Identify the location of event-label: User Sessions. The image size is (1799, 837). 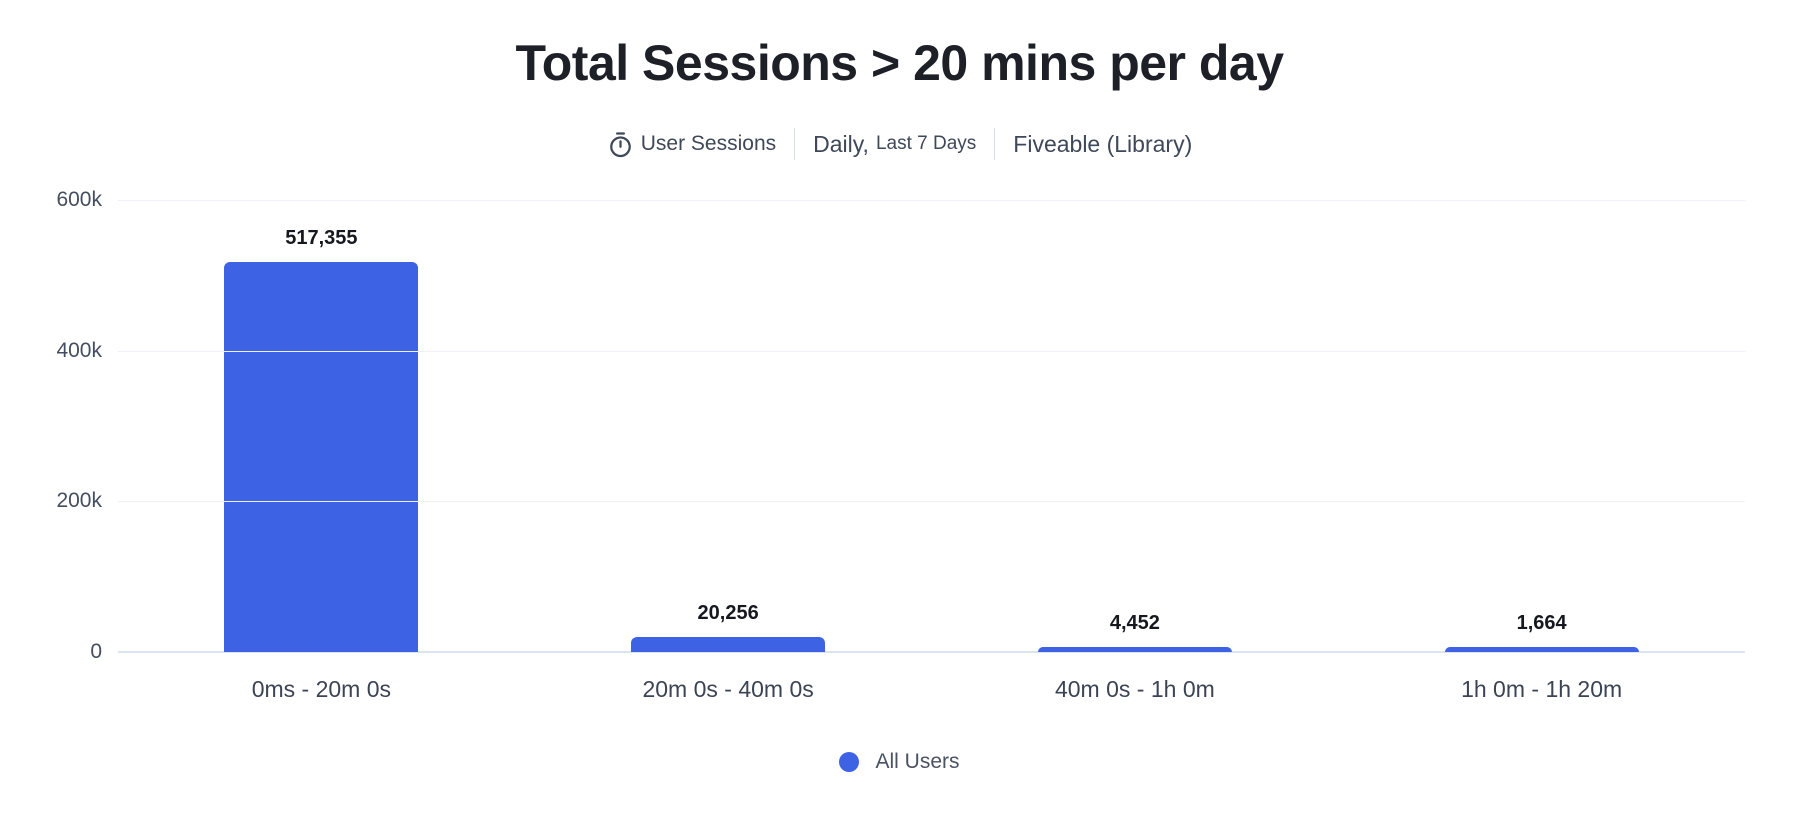
(708, 143).